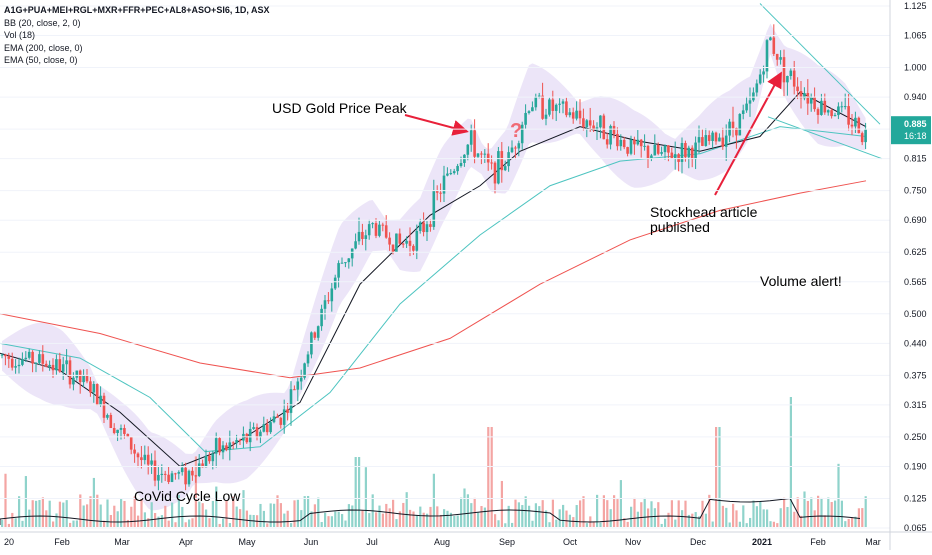 The height and width of the screenshot is (555, 932). Describe the element at coordinates (42, 22) in the screenshot. I see `indicator-bb: BB (20, close, 2, 0)` at that location.